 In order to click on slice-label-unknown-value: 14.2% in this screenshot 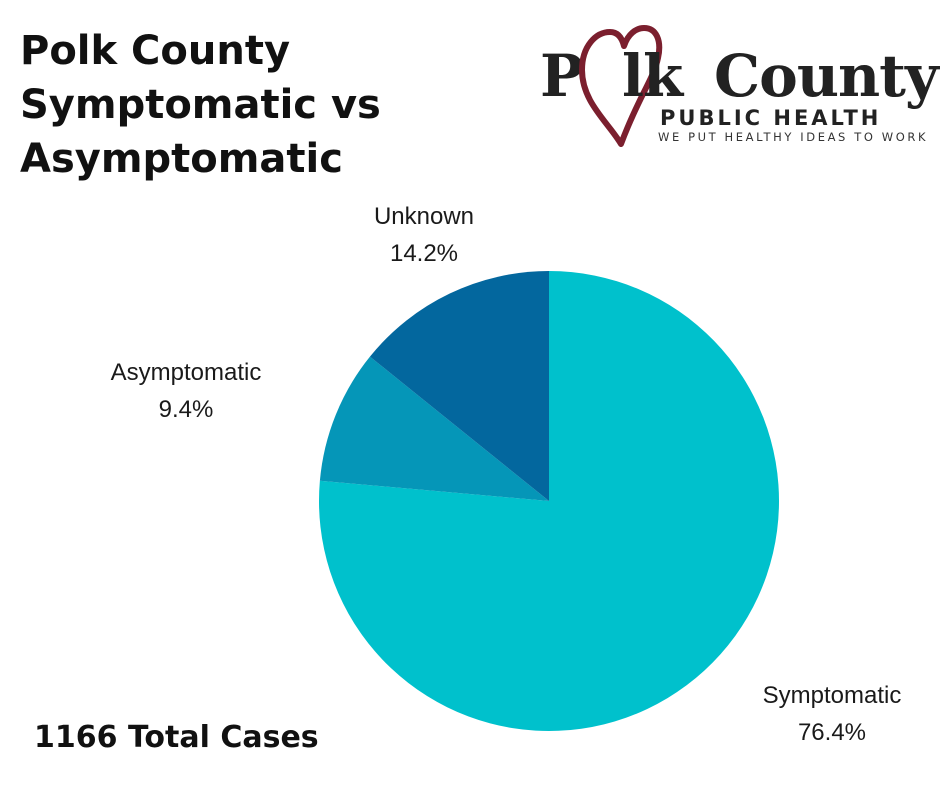, I will do `click(424, 253)`.